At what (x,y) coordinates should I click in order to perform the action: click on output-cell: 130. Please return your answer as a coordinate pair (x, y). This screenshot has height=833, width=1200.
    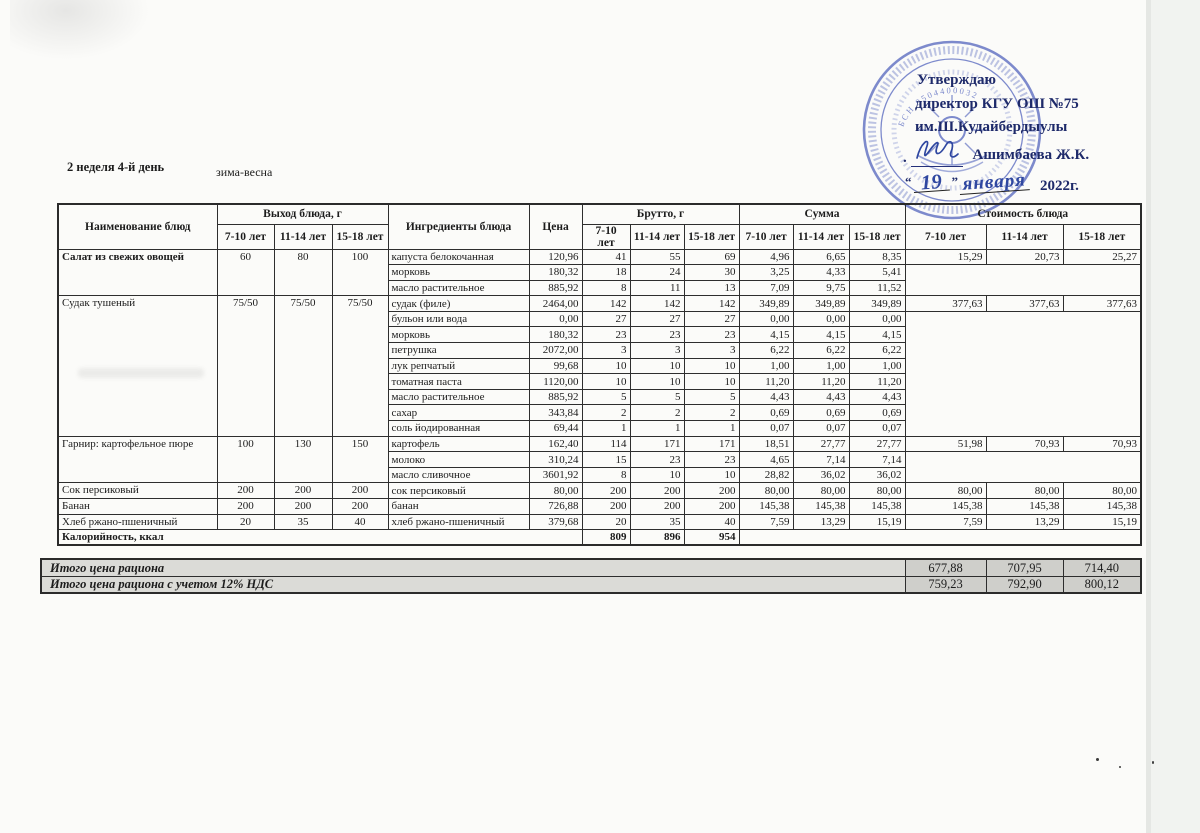
    Looking at the image, I should click on (303, 459).